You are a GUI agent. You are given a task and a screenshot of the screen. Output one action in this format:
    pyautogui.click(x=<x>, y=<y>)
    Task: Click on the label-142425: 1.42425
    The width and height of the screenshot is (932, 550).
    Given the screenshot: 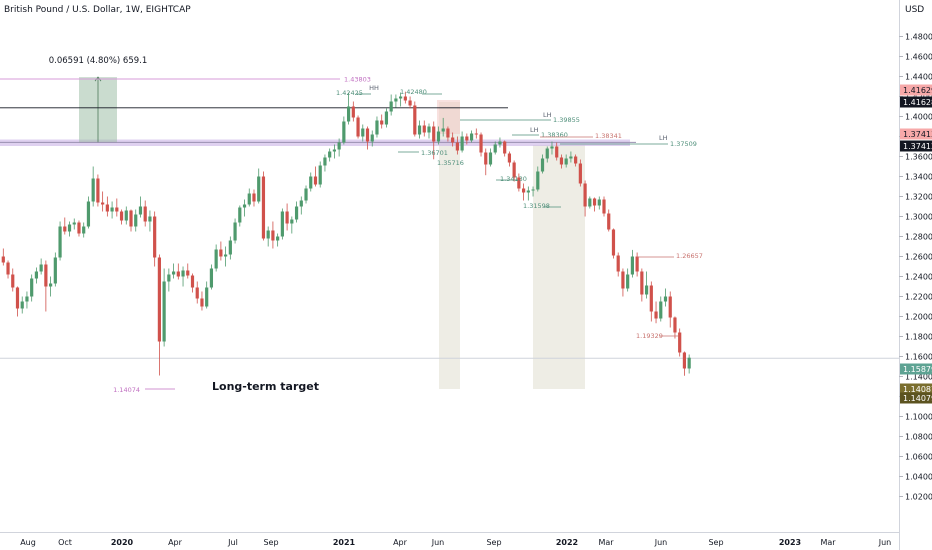 What is the action you would take?
    pyautogui.click(x=349, y=93)
    